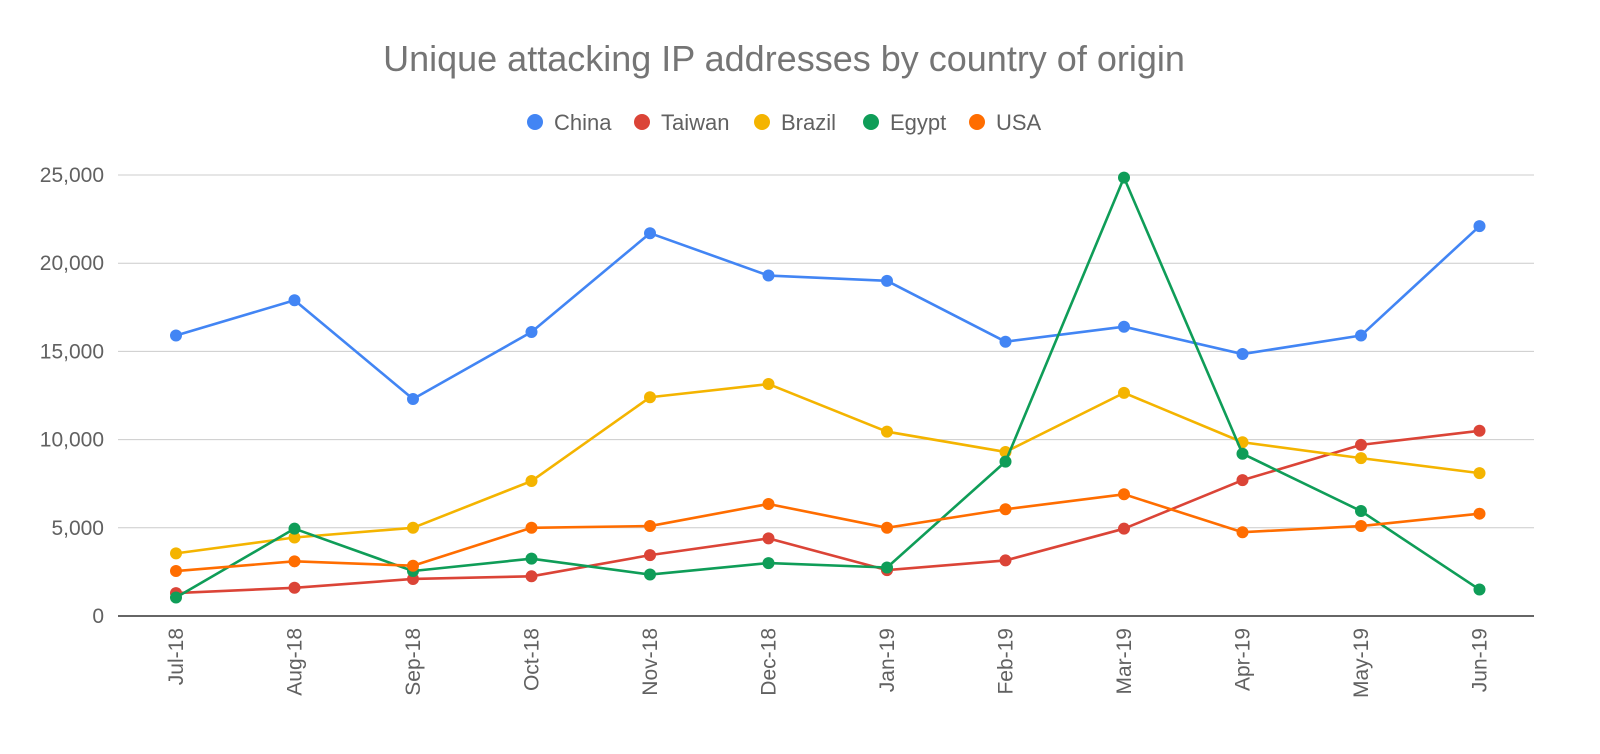 The image size is (1600, 754). Describe the element at coordinates (1480, 660) in the screenshot. I see `x-tick-label: Jun-19` at that location.